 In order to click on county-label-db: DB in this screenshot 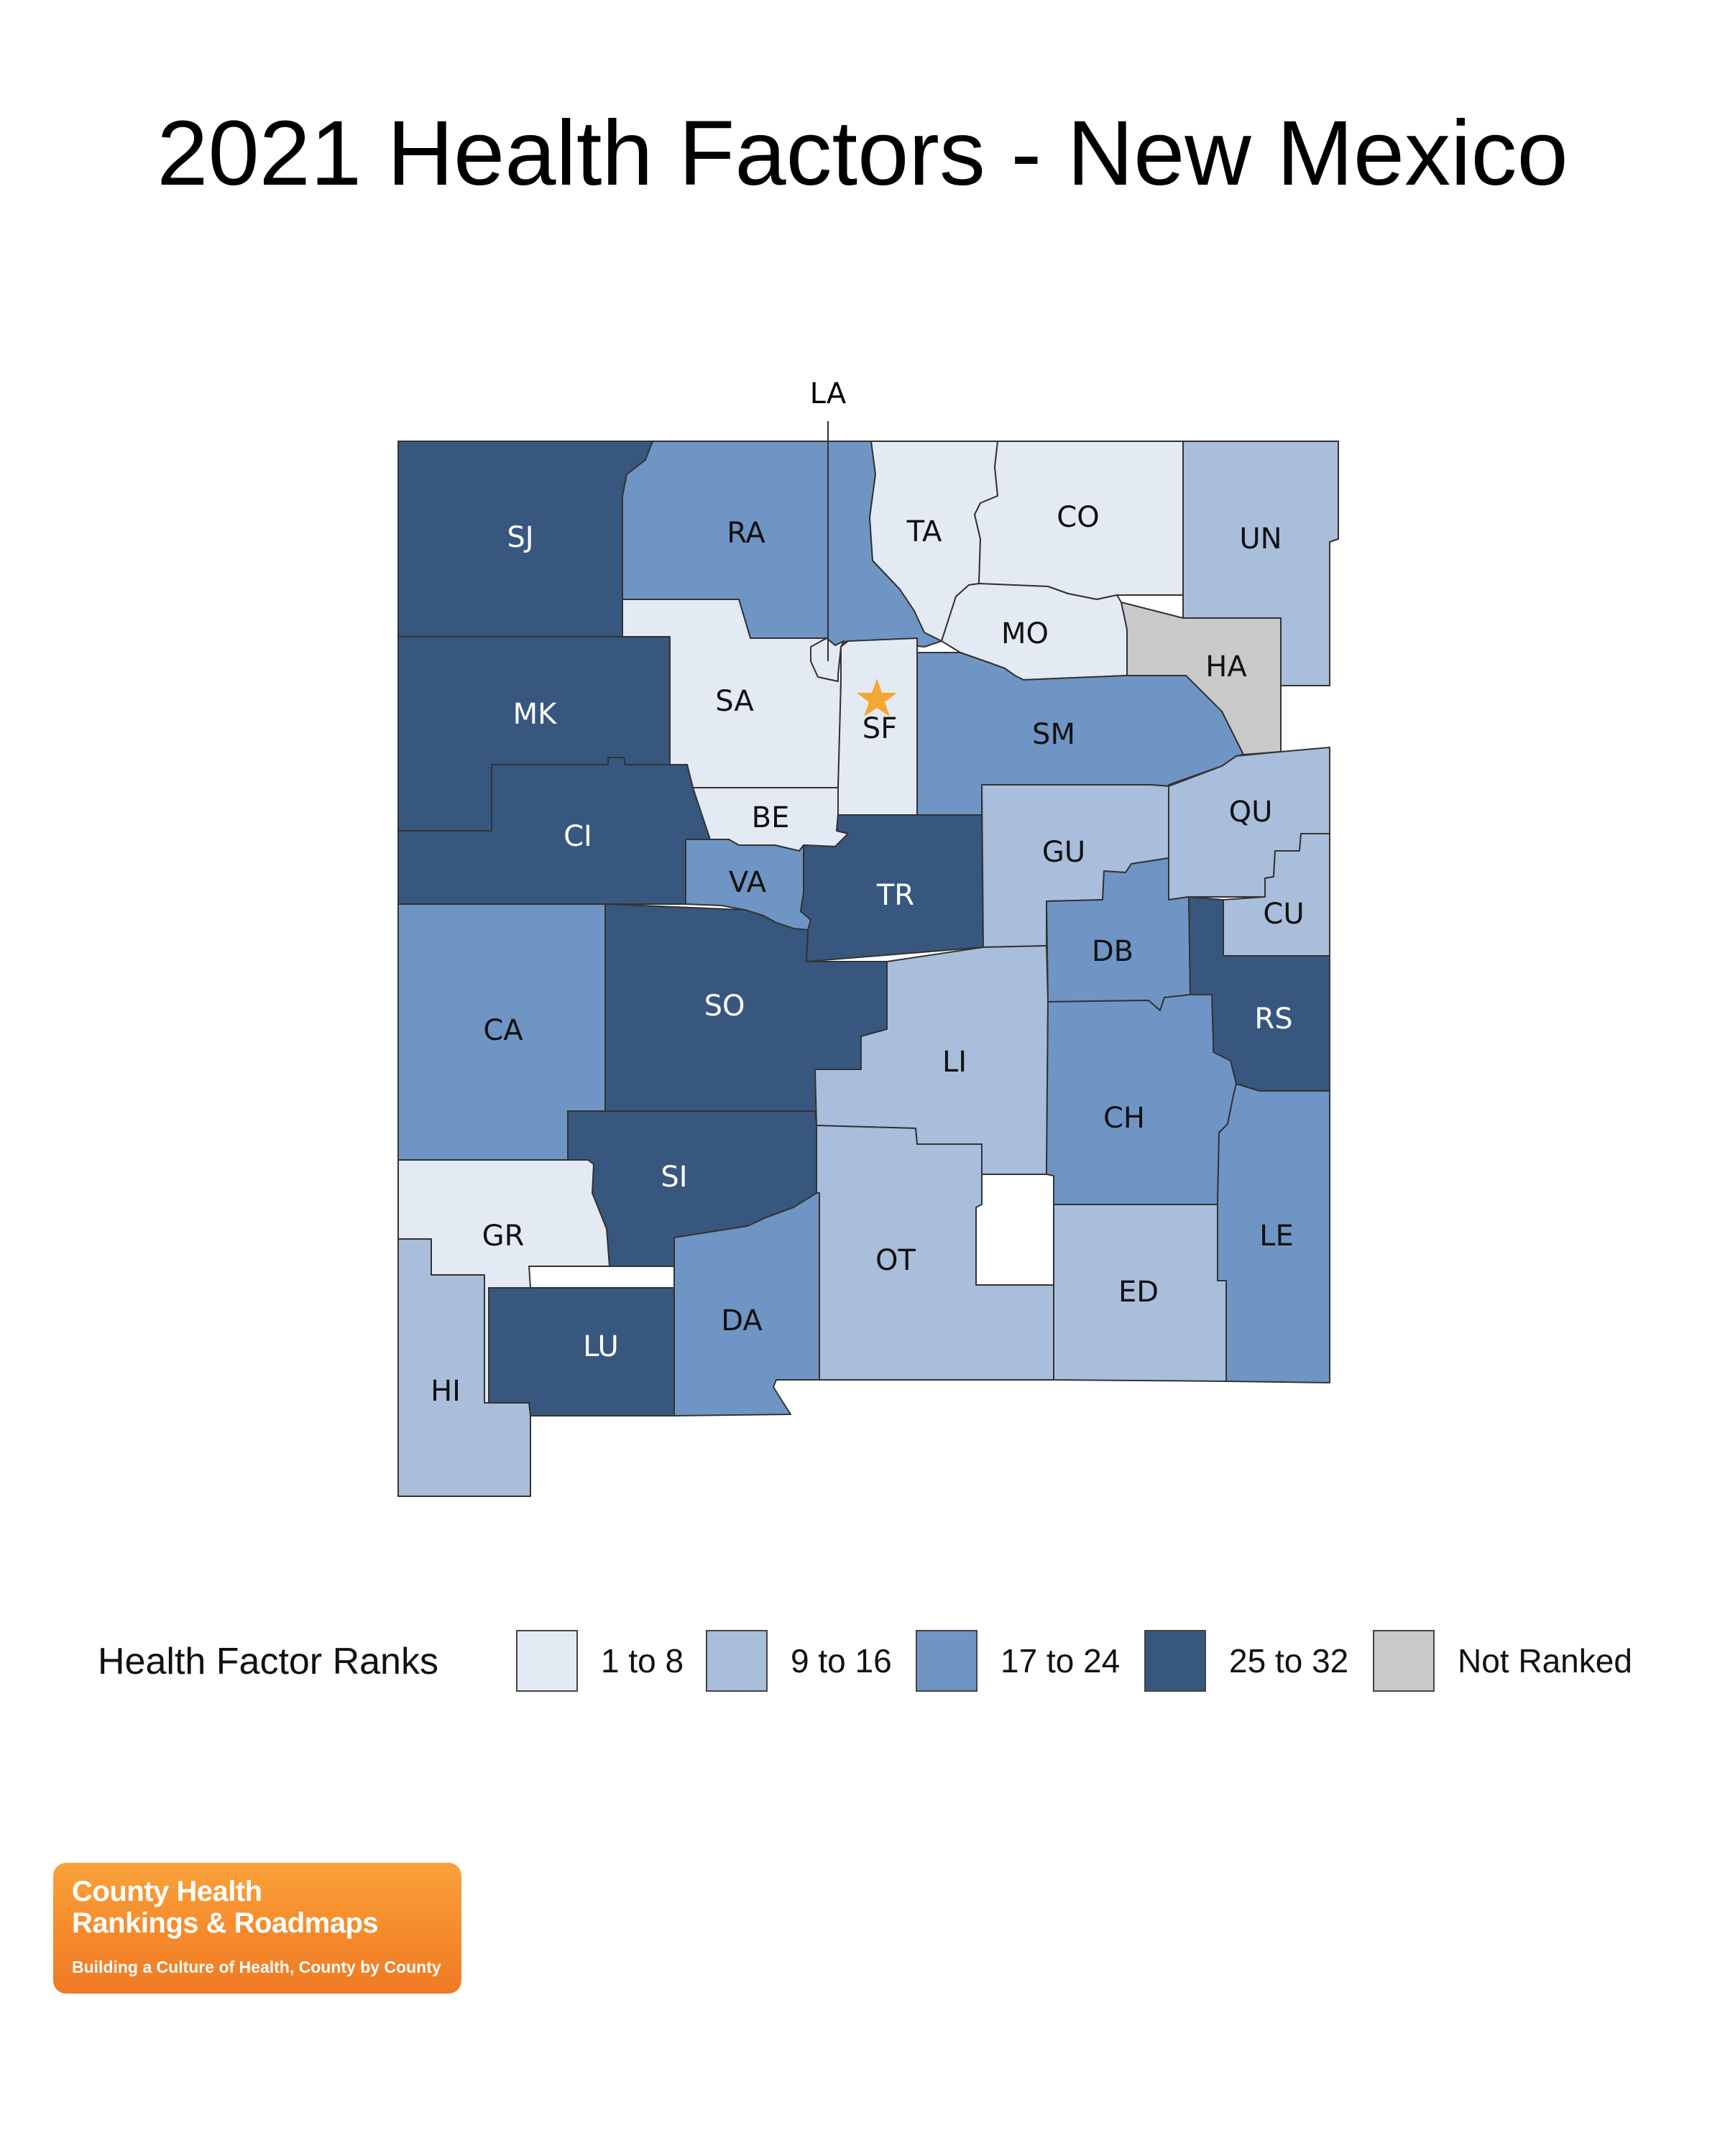, I will do `click(1112, 951)`.